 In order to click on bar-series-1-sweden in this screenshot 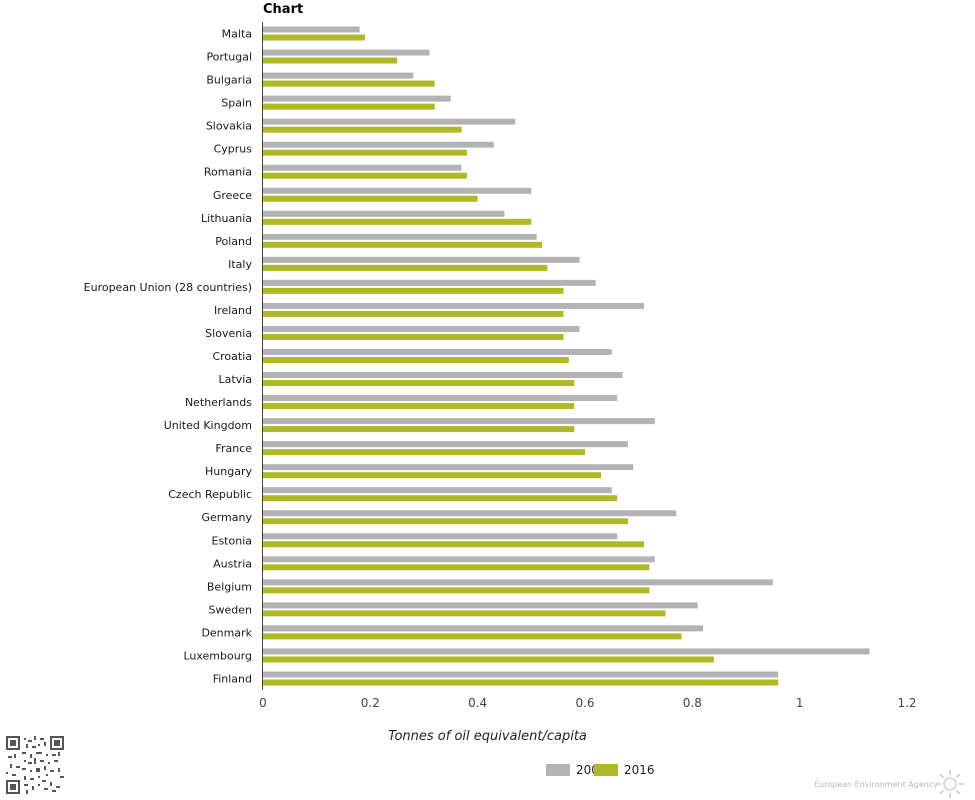, I will do `click(480, 605)`.